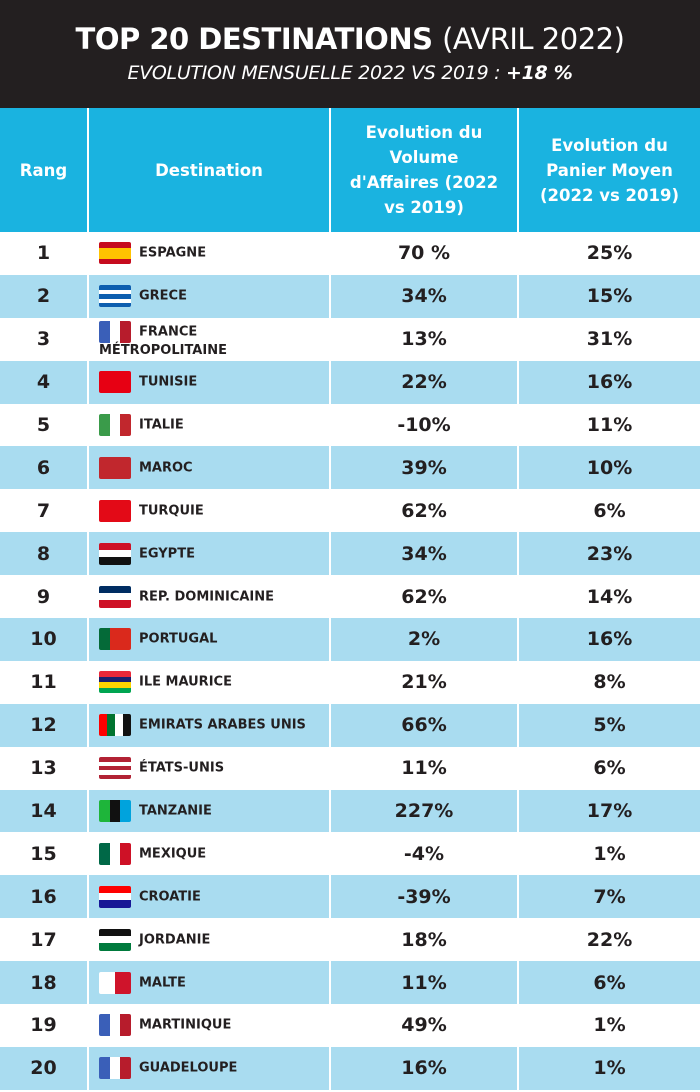  Describe the element at coordinates (209, 1068) in the screenshot. I see `destination-cell: GUADELOUPE` at that location.